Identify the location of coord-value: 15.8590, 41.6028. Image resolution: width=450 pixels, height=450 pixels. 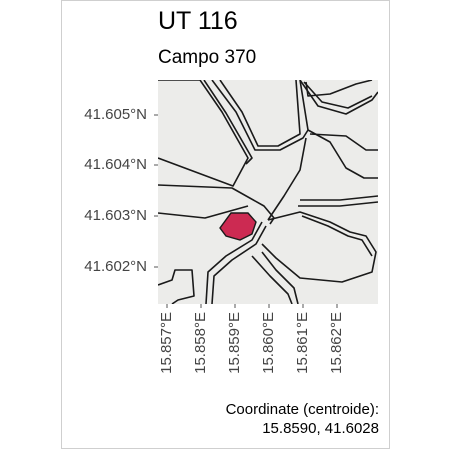
(302, 428).